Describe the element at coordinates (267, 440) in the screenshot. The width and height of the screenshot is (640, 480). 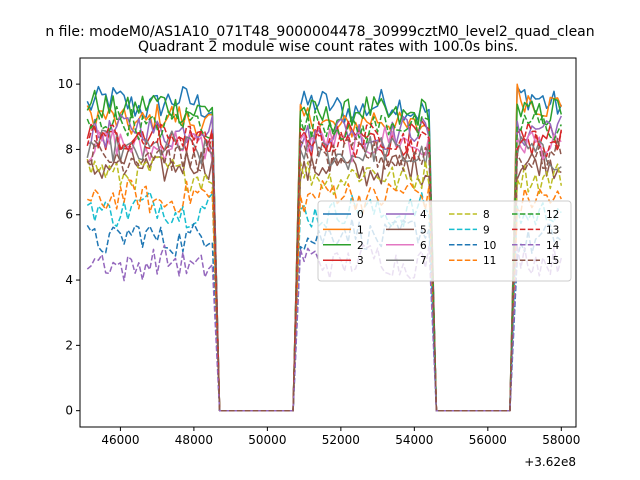
I see `x-tick-label: 50000` at that location.